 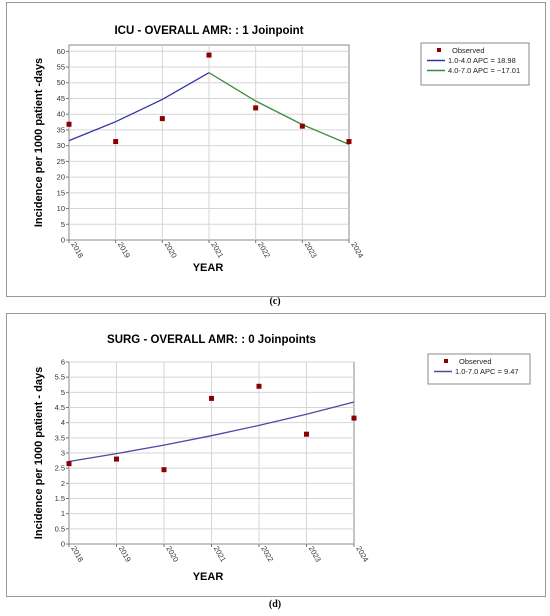 I want to click on tick-label-y: 60, so click(x=61, y=51).